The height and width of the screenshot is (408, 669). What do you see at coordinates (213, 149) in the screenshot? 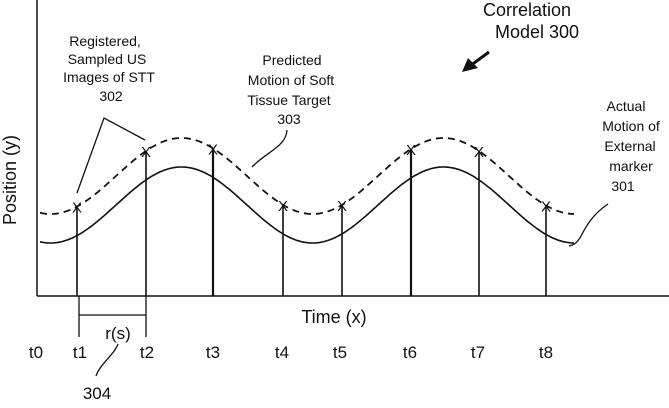
I see `sample-marker-t3: X` at bounding box center [213, 149].